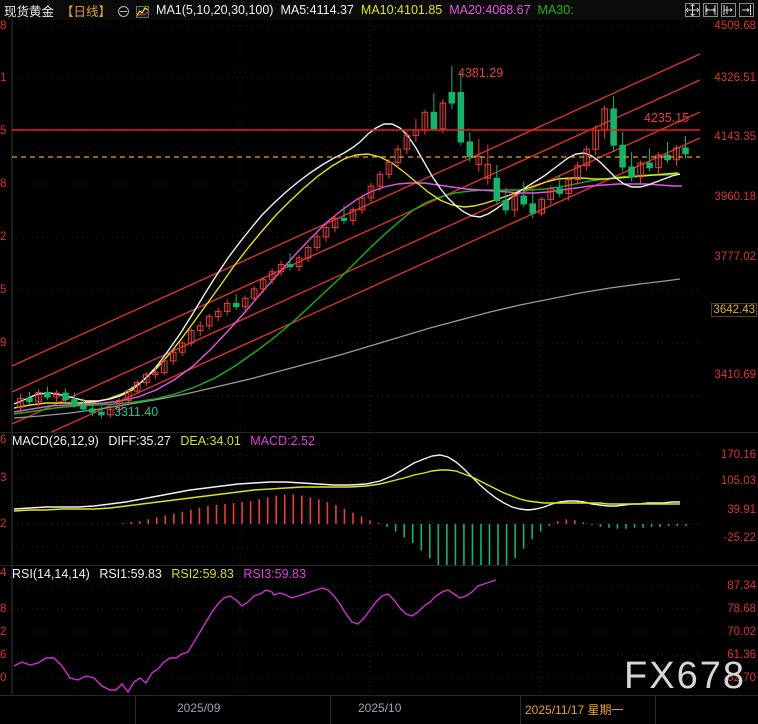 This screenshot has height=724, width=758. What do you see at coordinates (255, 636) in the screenshot?
I see `rsi-line` at bounding box center [255, 636].